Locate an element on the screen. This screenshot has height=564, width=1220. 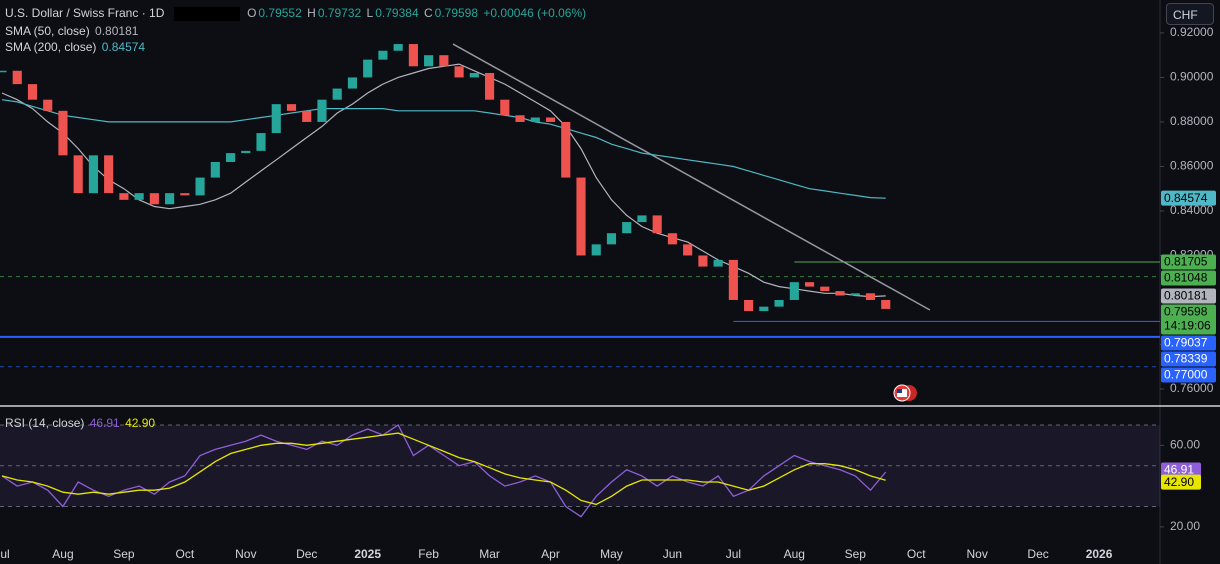
ohlc-value: 0.79732 is located at coordinates (339, 13).